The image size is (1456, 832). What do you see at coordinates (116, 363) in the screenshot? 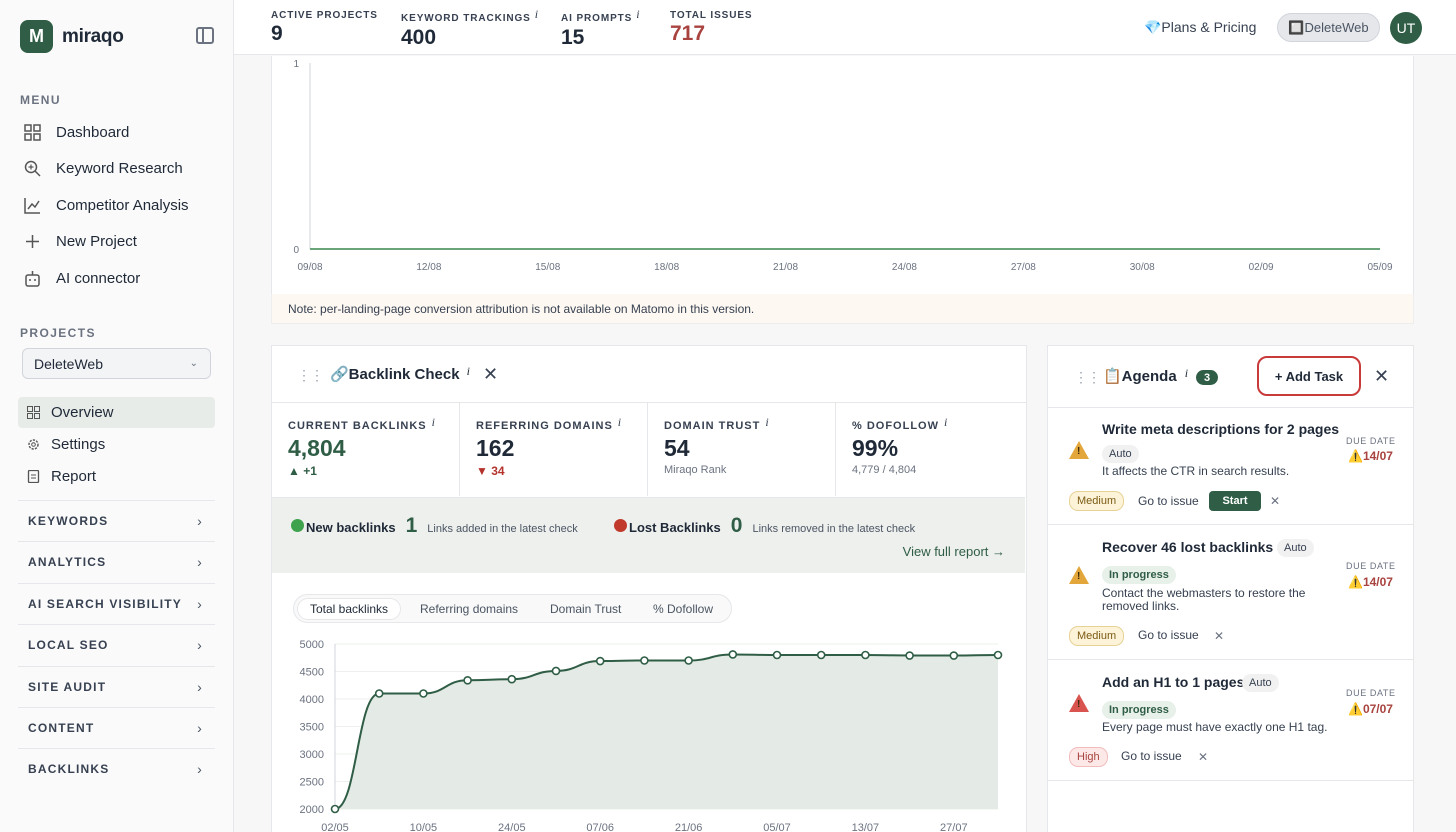
I see `project-select: DeleteWeb ⌄` at bounding box center [116, 363].